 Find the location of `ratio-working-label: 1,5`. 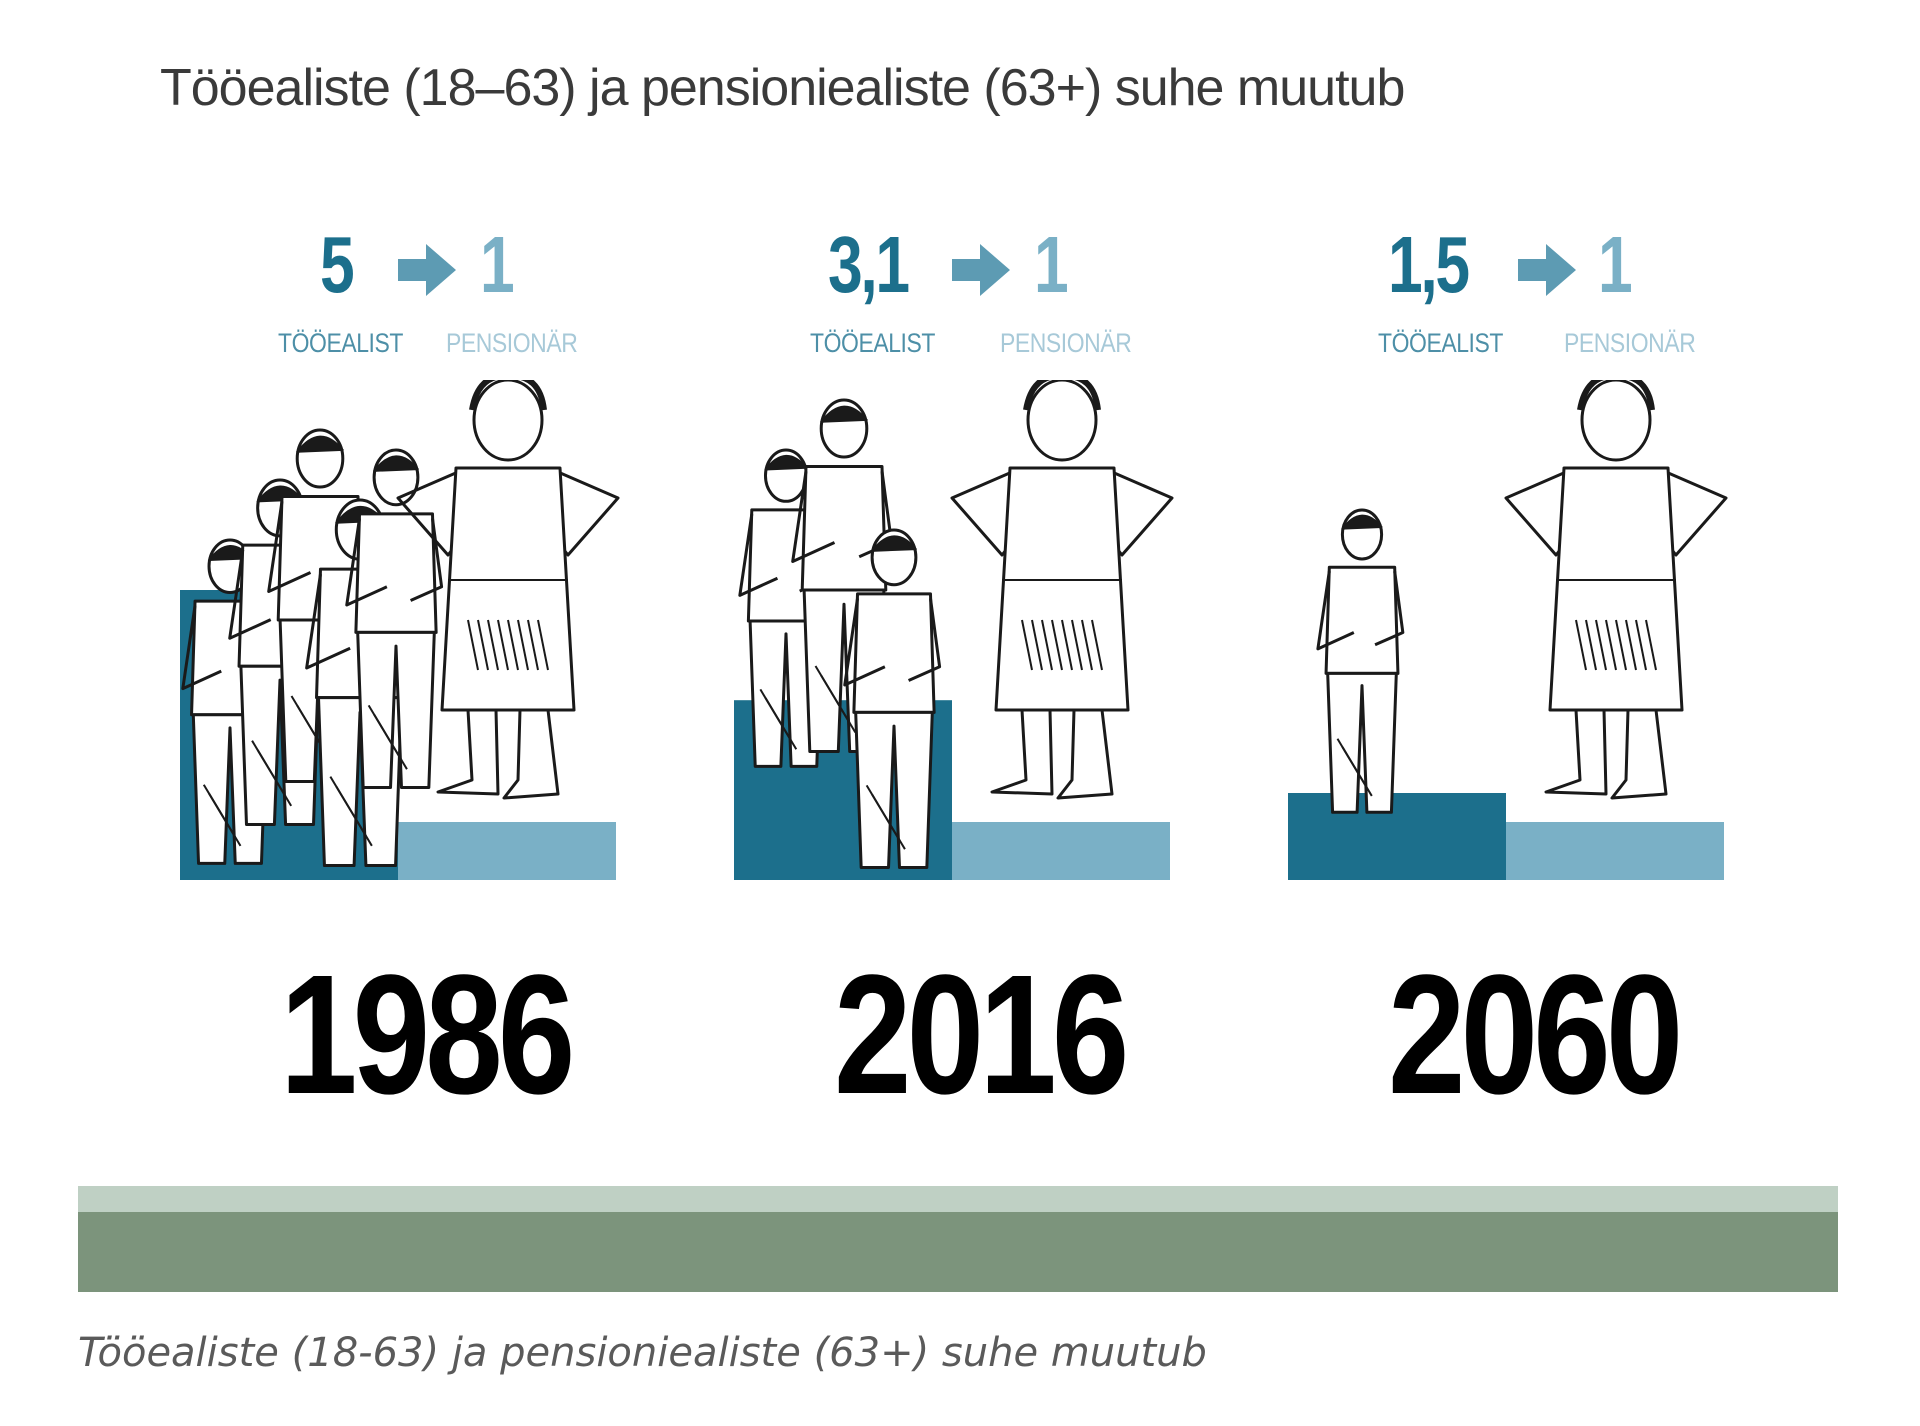

ratio-working-label: 1,5 is located at coordinates (1429, 264).